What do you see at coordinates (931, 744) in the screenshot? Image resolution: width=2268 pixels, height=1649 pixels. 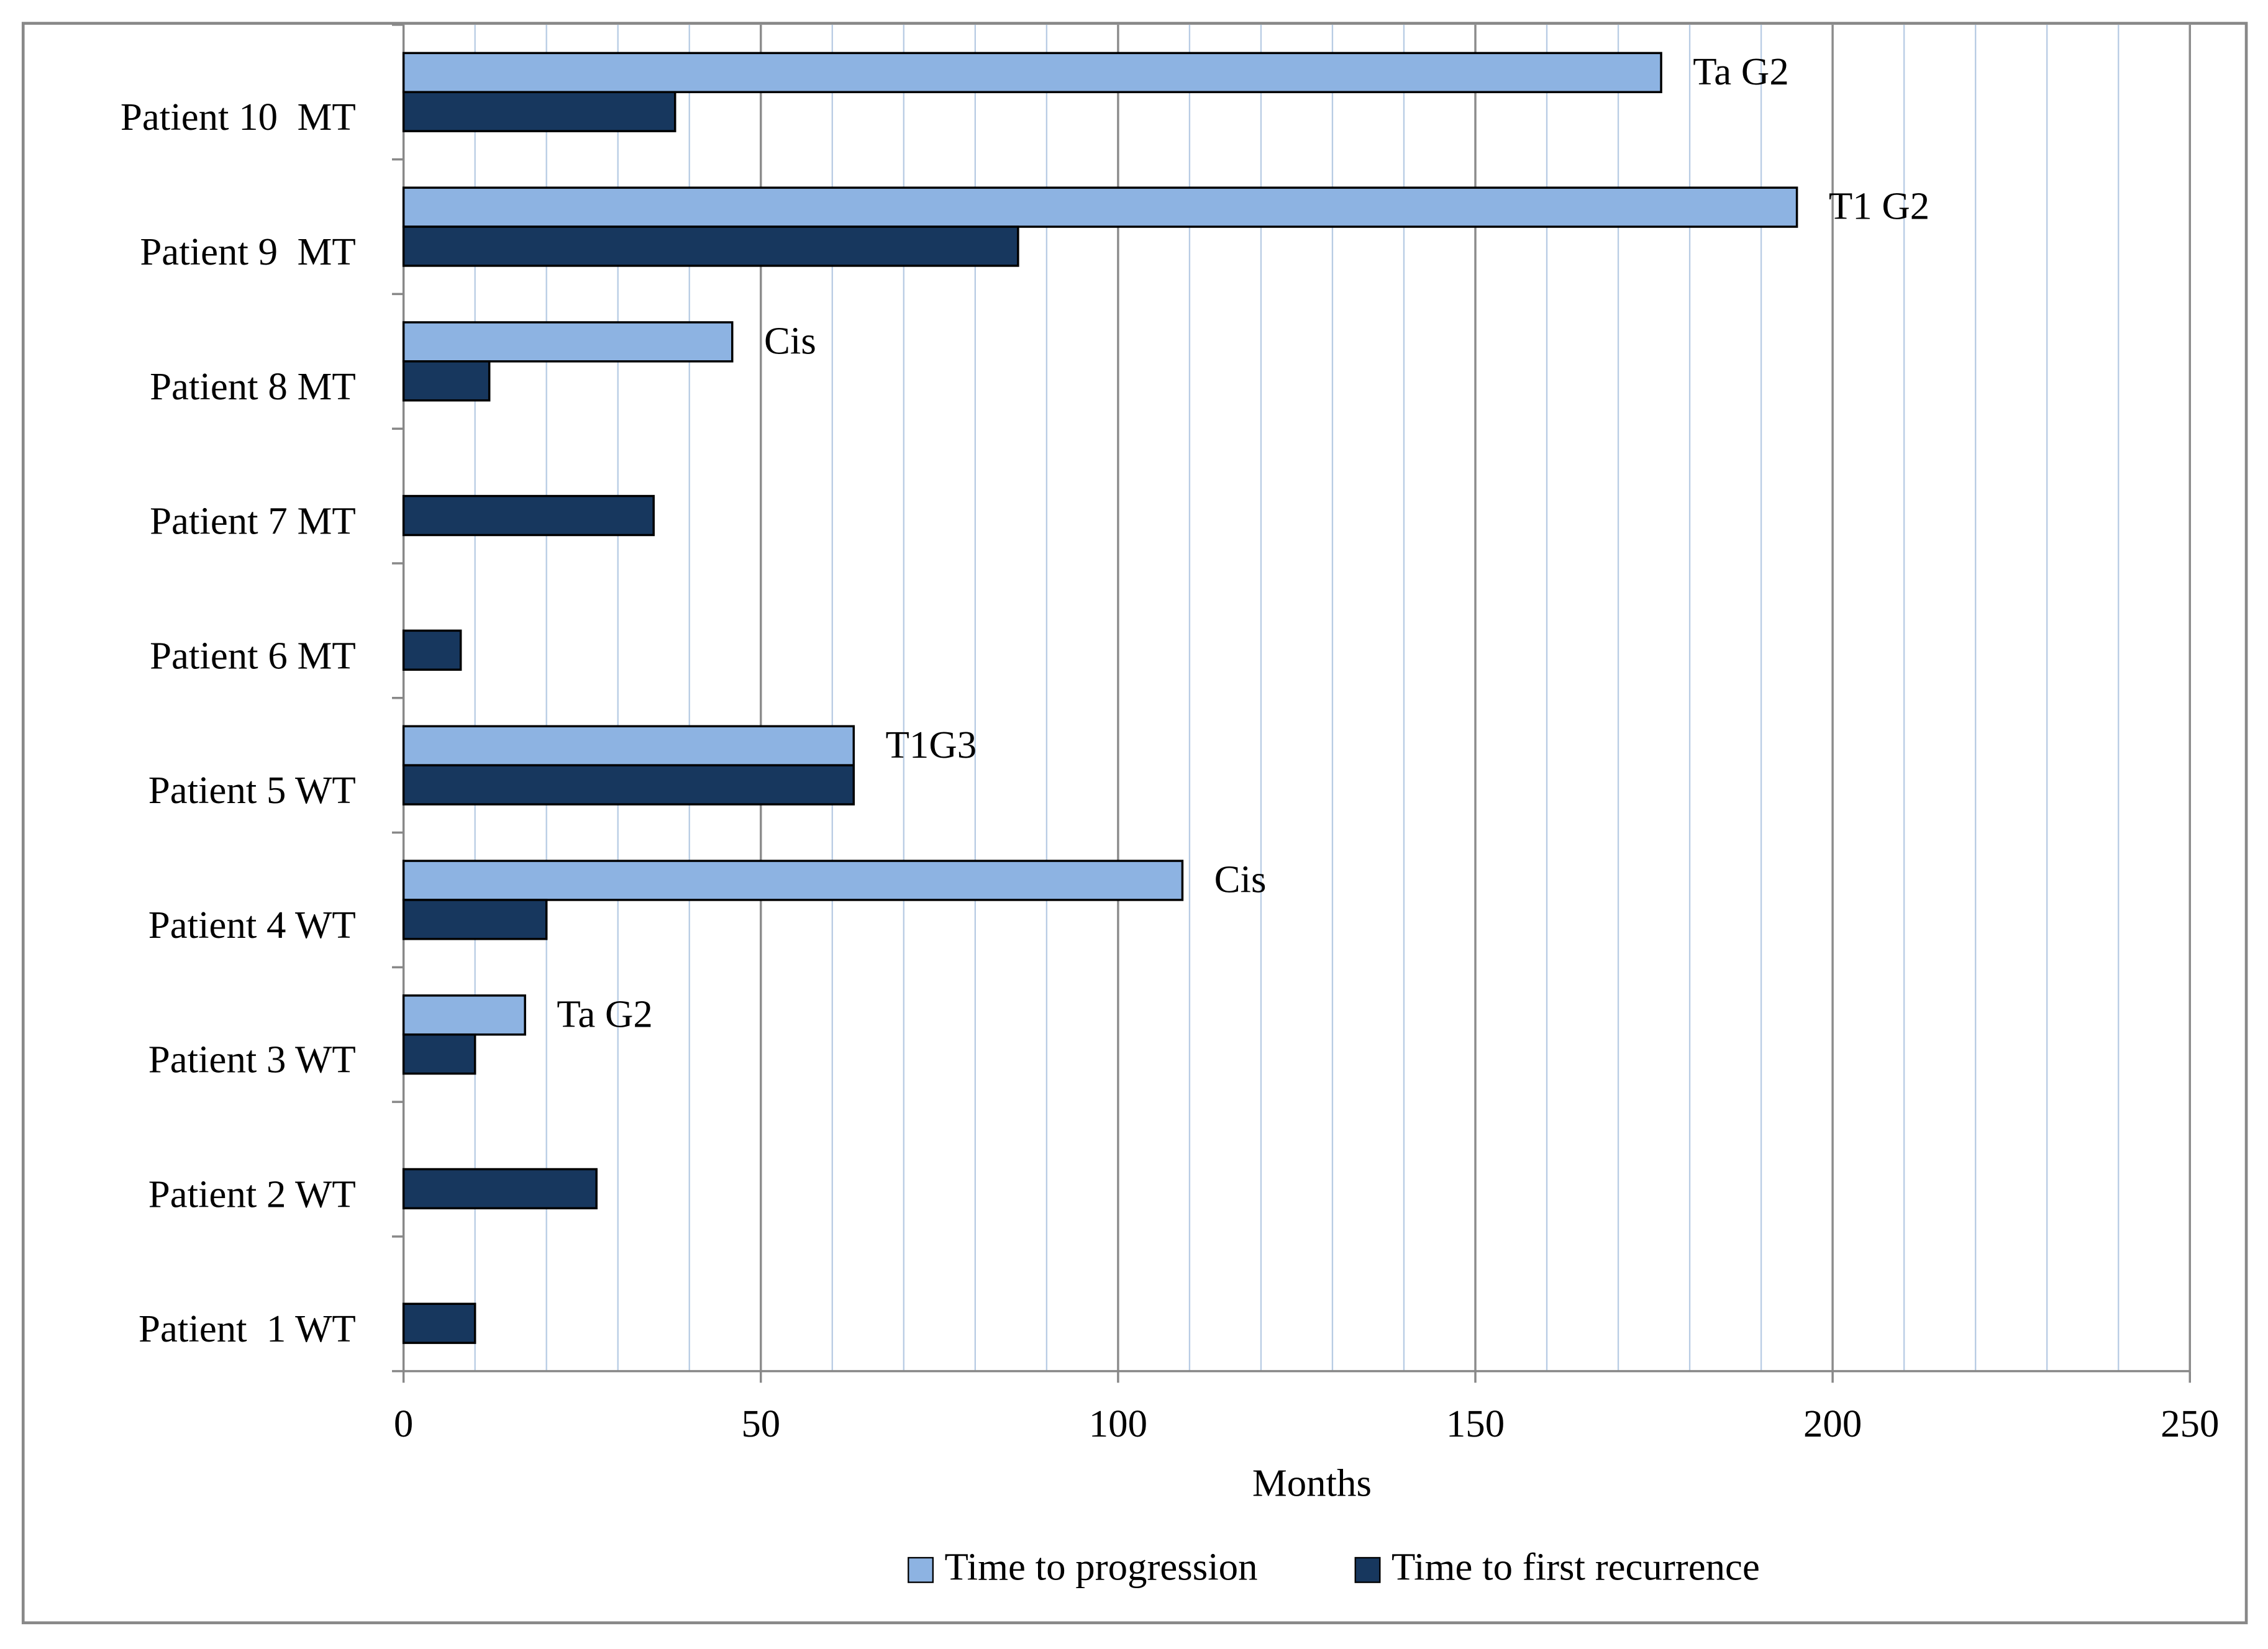 I see `bar-annotation: T1G3` at bounding box center [931, 744].